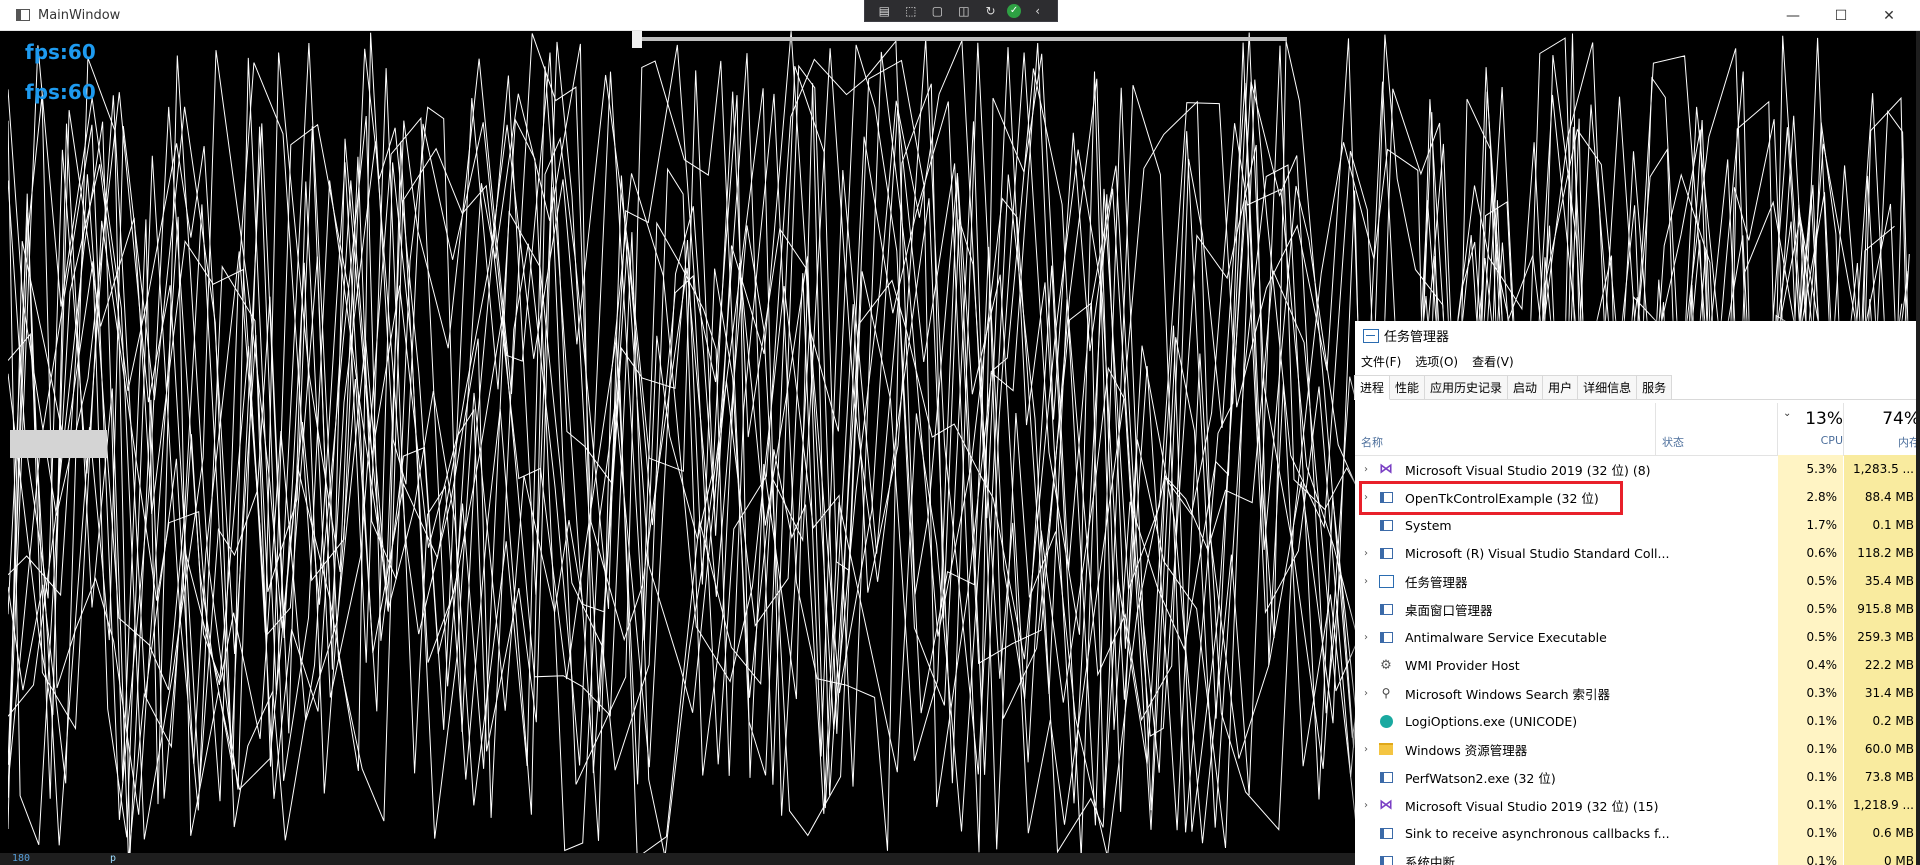 This screenshot has width=1920, height=865. I want to click on process-row: 桌面窗口管理器 0.5% 915.8 MB, so click(1637, 609).